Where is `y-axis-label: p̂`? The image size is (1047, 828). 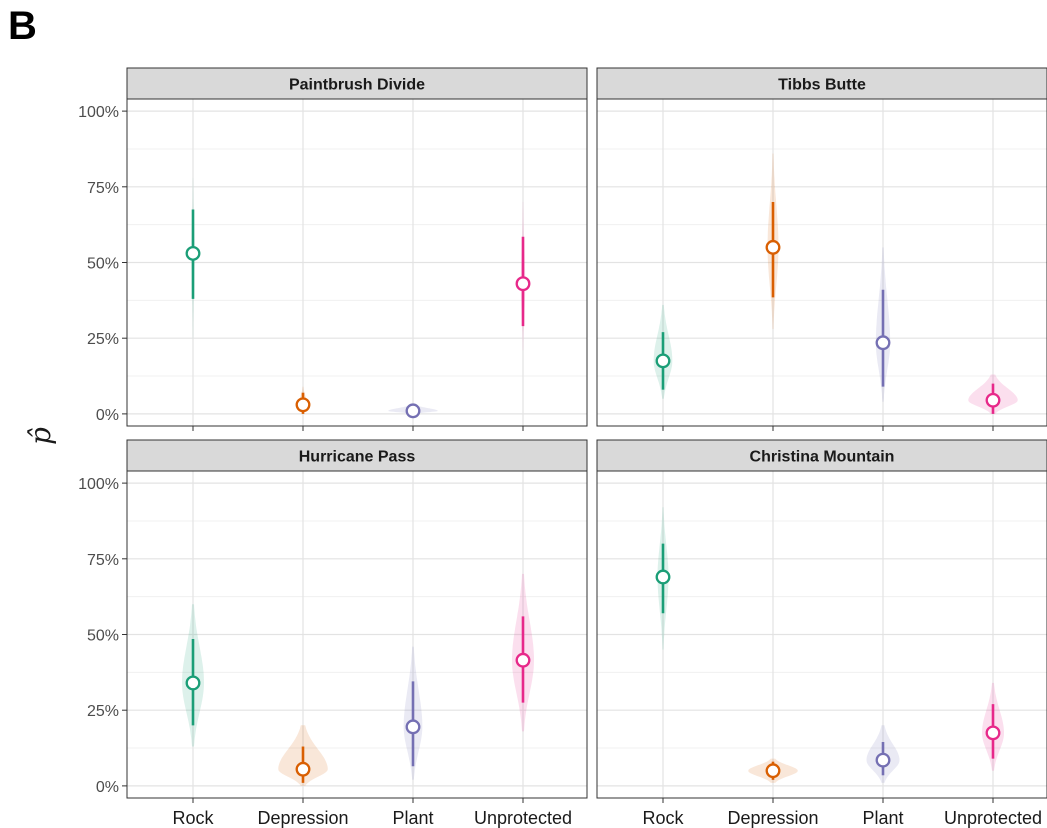 y-axis-label: p̂ is located at coordinates (40, 436).